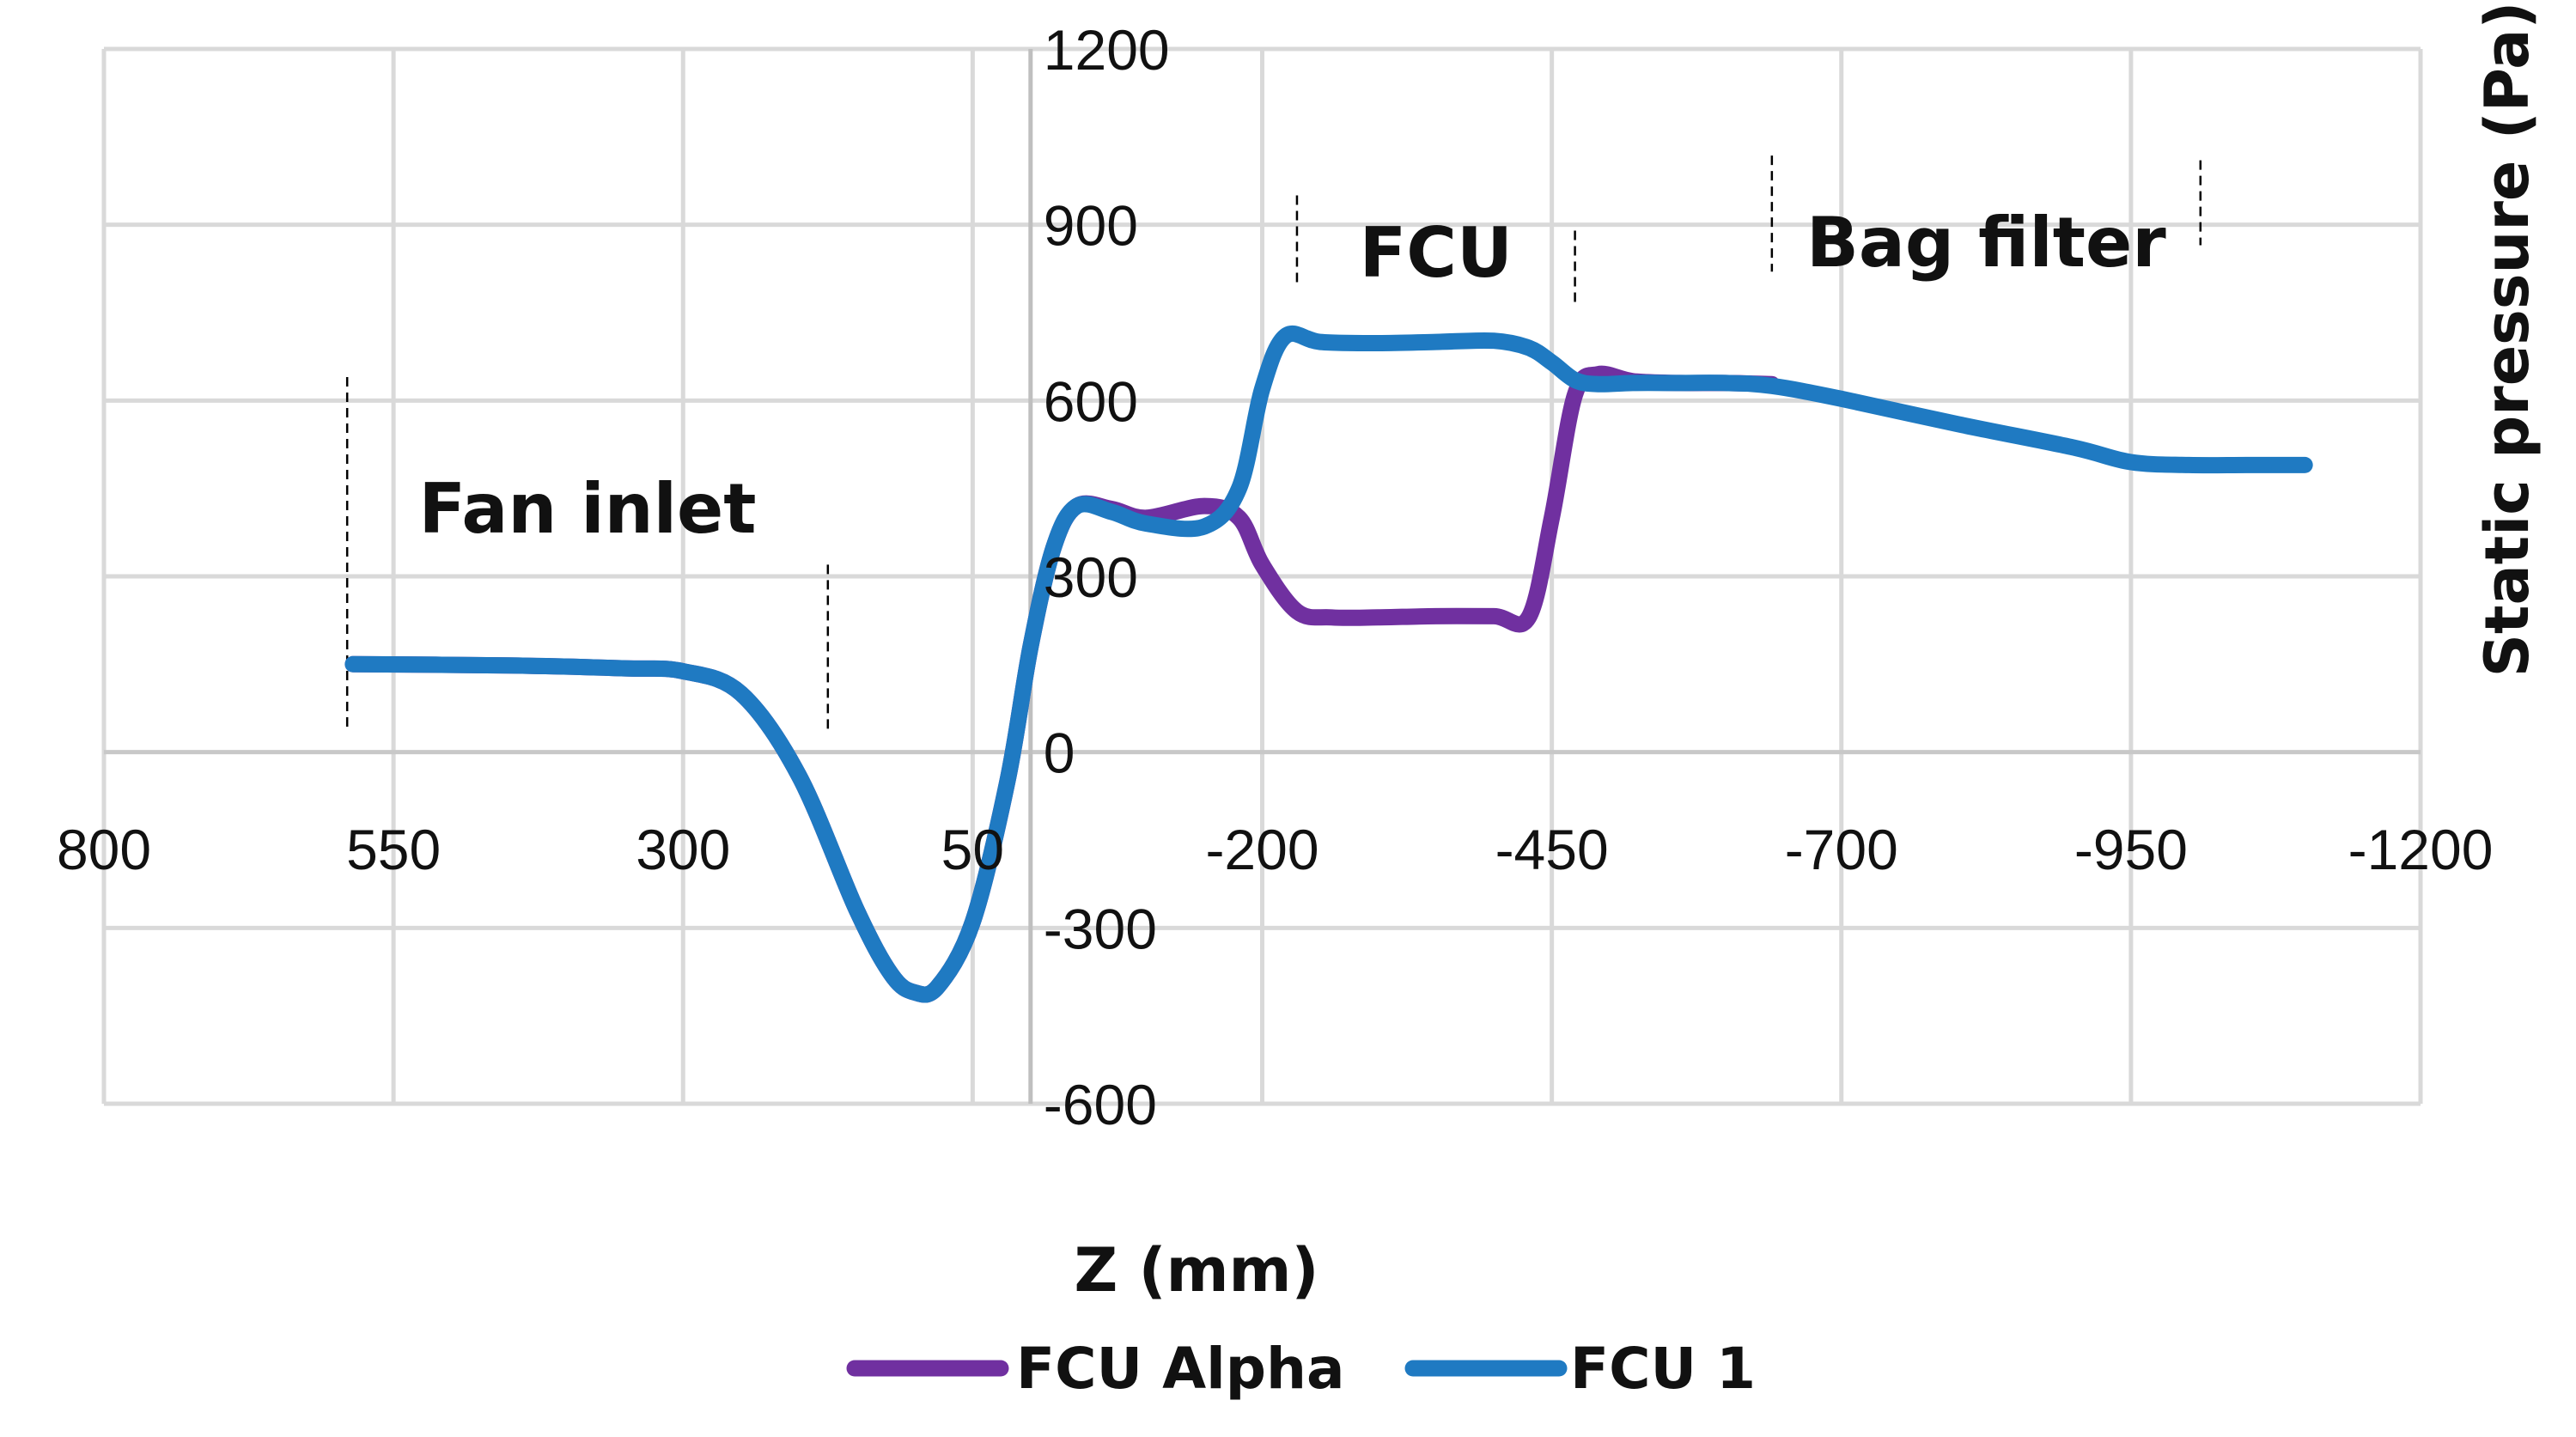 This screenshot has height=1437, width=2576. I want to click on y-tick-label: 0, so click(1059, 753).